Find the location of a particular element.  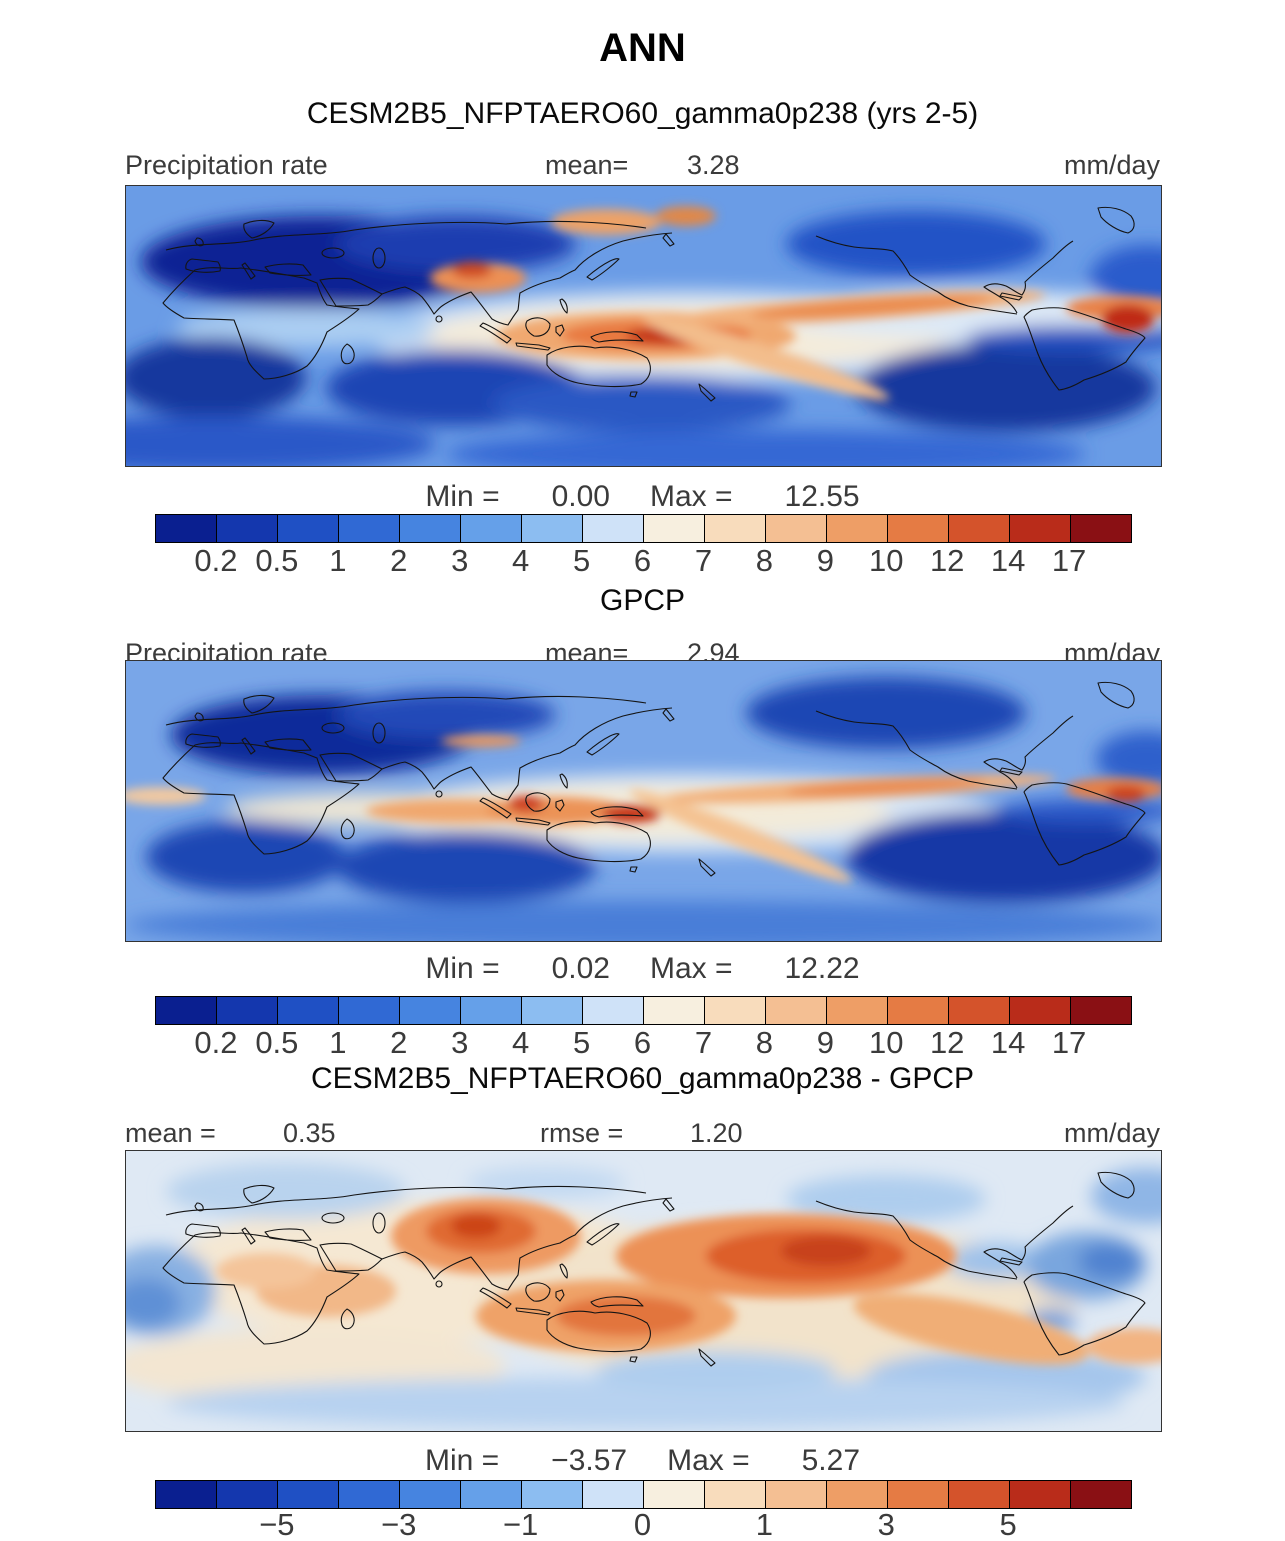

precip-map-model is located at coordinates (643, 326).